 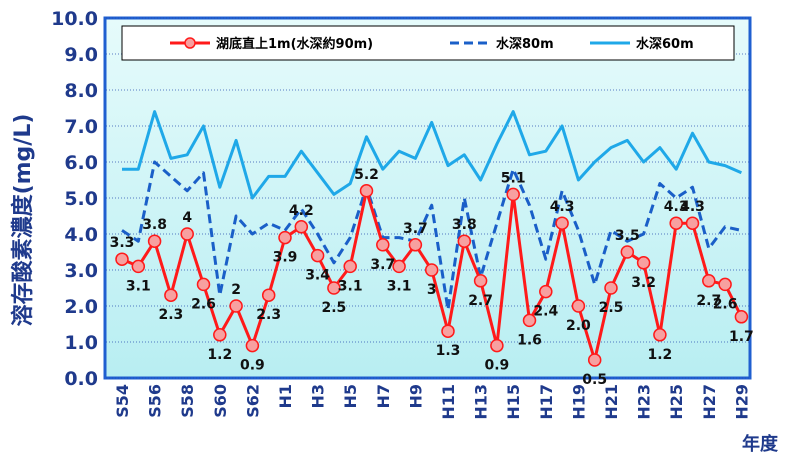 I want to click on data-label: 3.2, so click(x=643, y=283).